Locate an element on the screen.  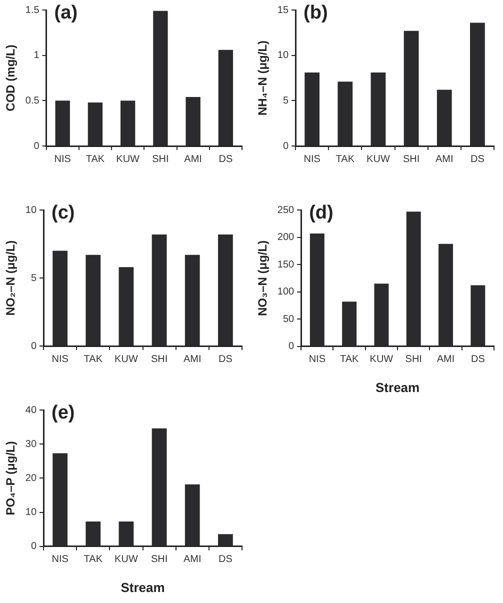
y-tick-label: 30 is located at coordinates (31, 444).